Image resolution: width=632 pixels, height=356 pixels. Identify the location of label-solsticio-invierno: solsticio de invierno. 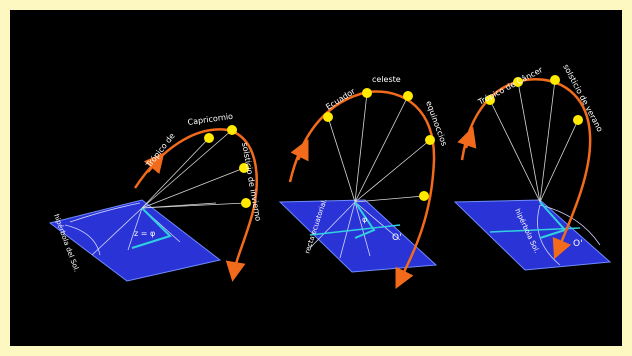
(251, 182).